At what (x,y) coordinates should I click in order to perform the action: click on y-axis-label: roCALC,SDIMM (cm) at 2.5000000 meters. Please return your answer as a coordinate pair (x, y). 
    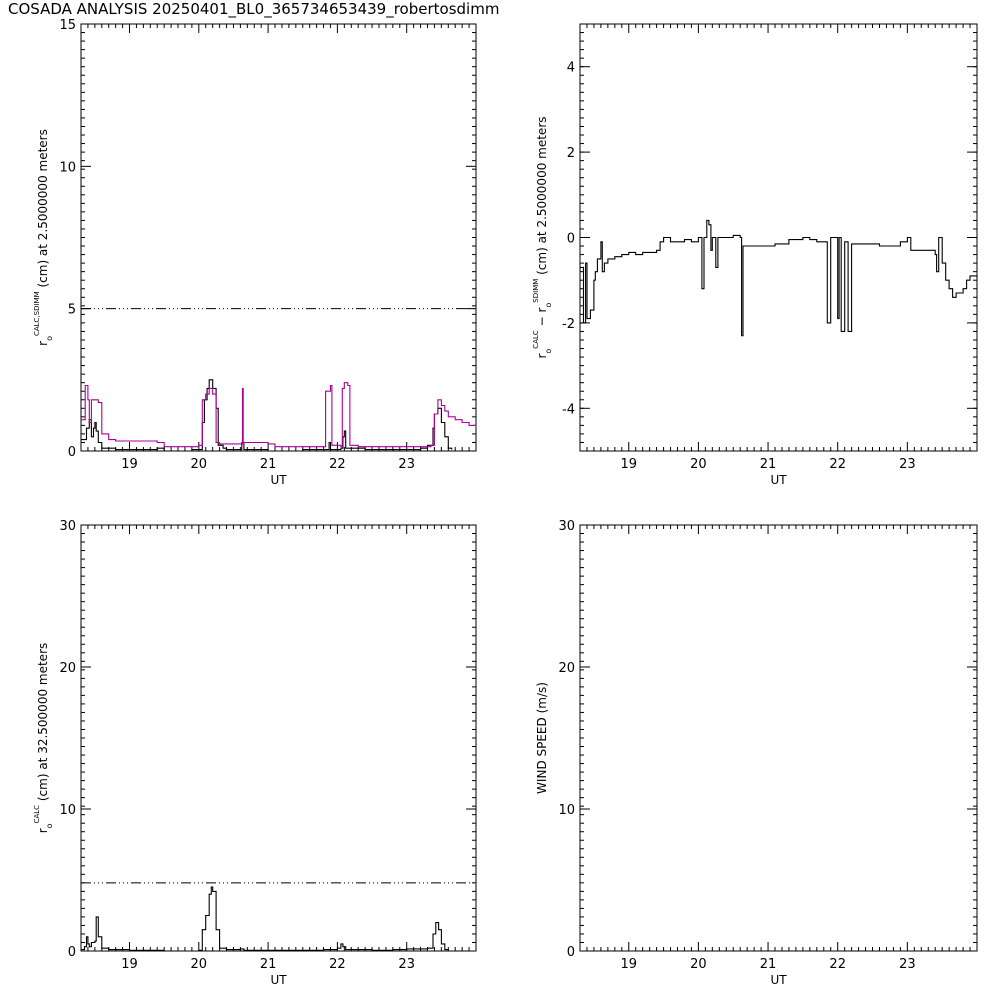
    Looking at the image, I should click on (43, 237).